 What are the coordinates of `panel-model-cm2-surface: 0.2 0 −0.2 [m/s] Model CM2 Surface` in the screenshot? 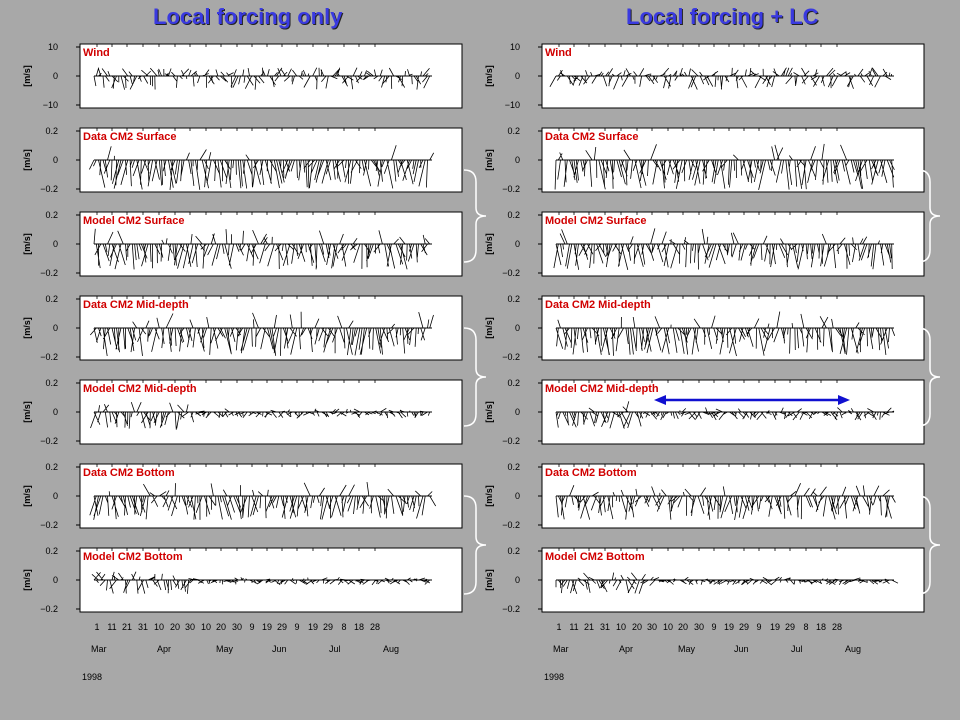 It's located at (242, 244).